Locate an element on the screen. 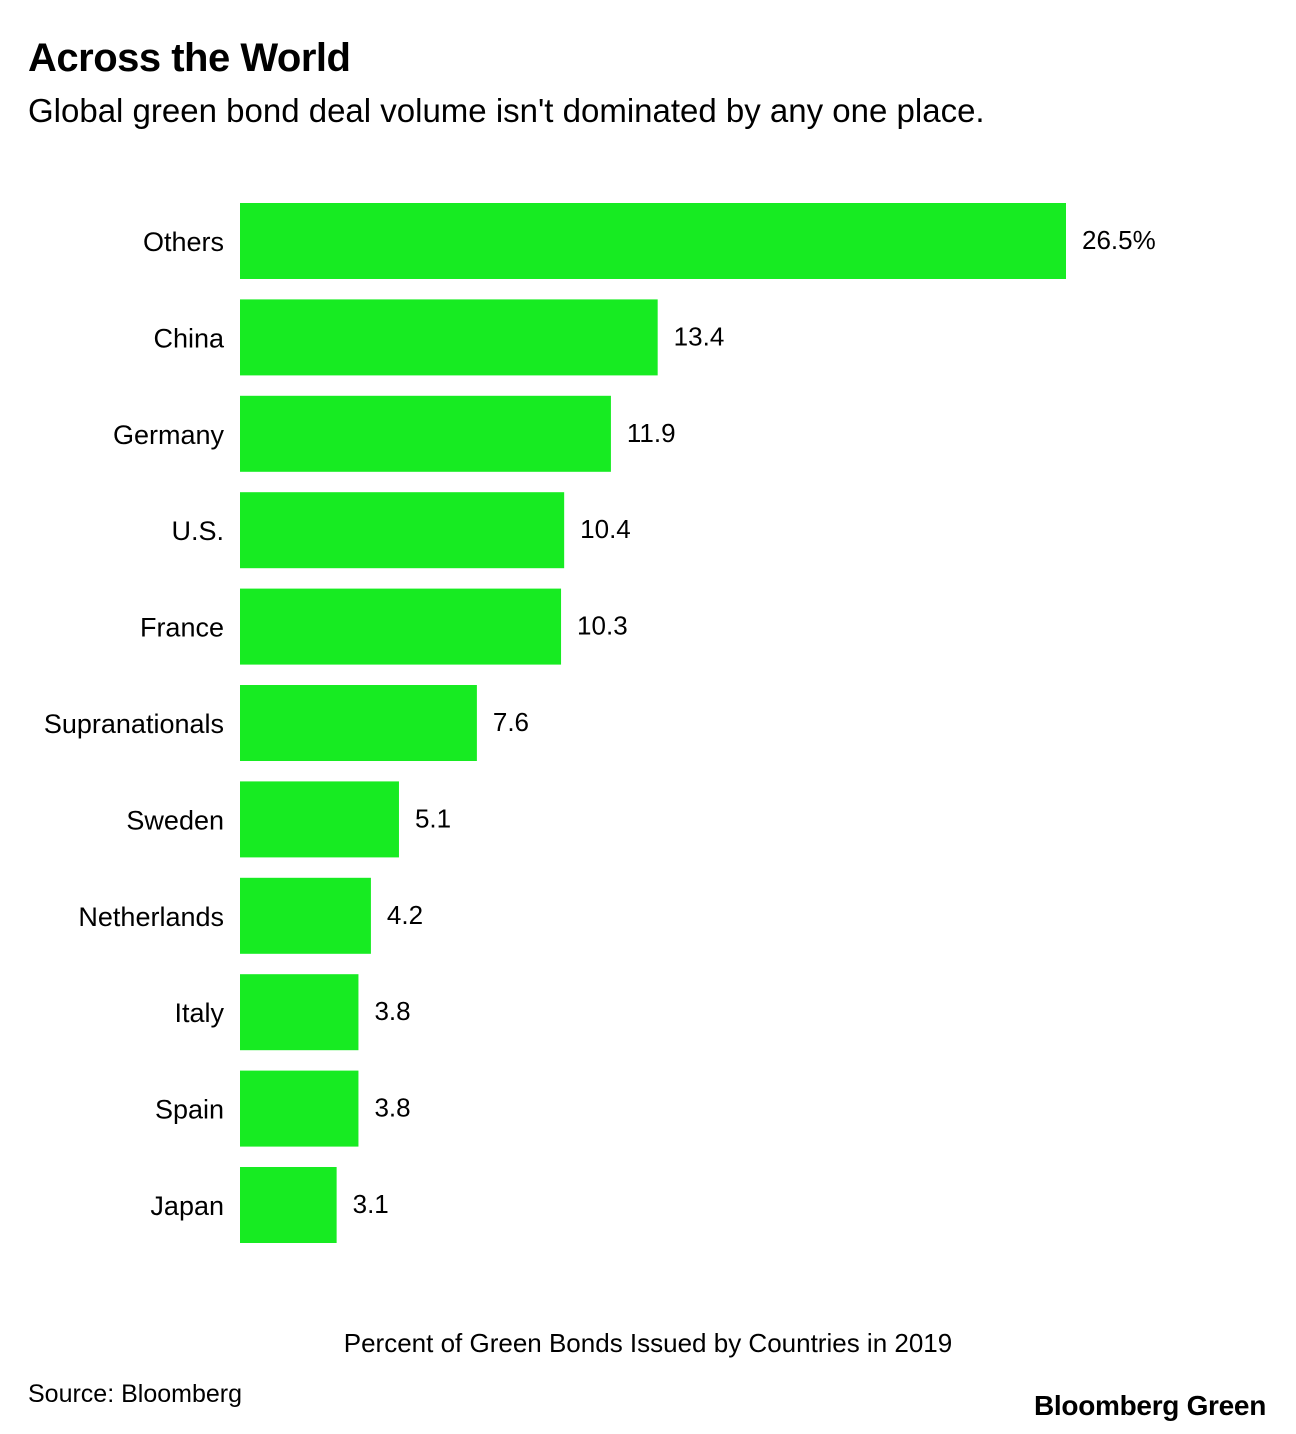 The width and height of the screenshot is (1296, 1434). bar-u-s is located at coordinates (402, 530).